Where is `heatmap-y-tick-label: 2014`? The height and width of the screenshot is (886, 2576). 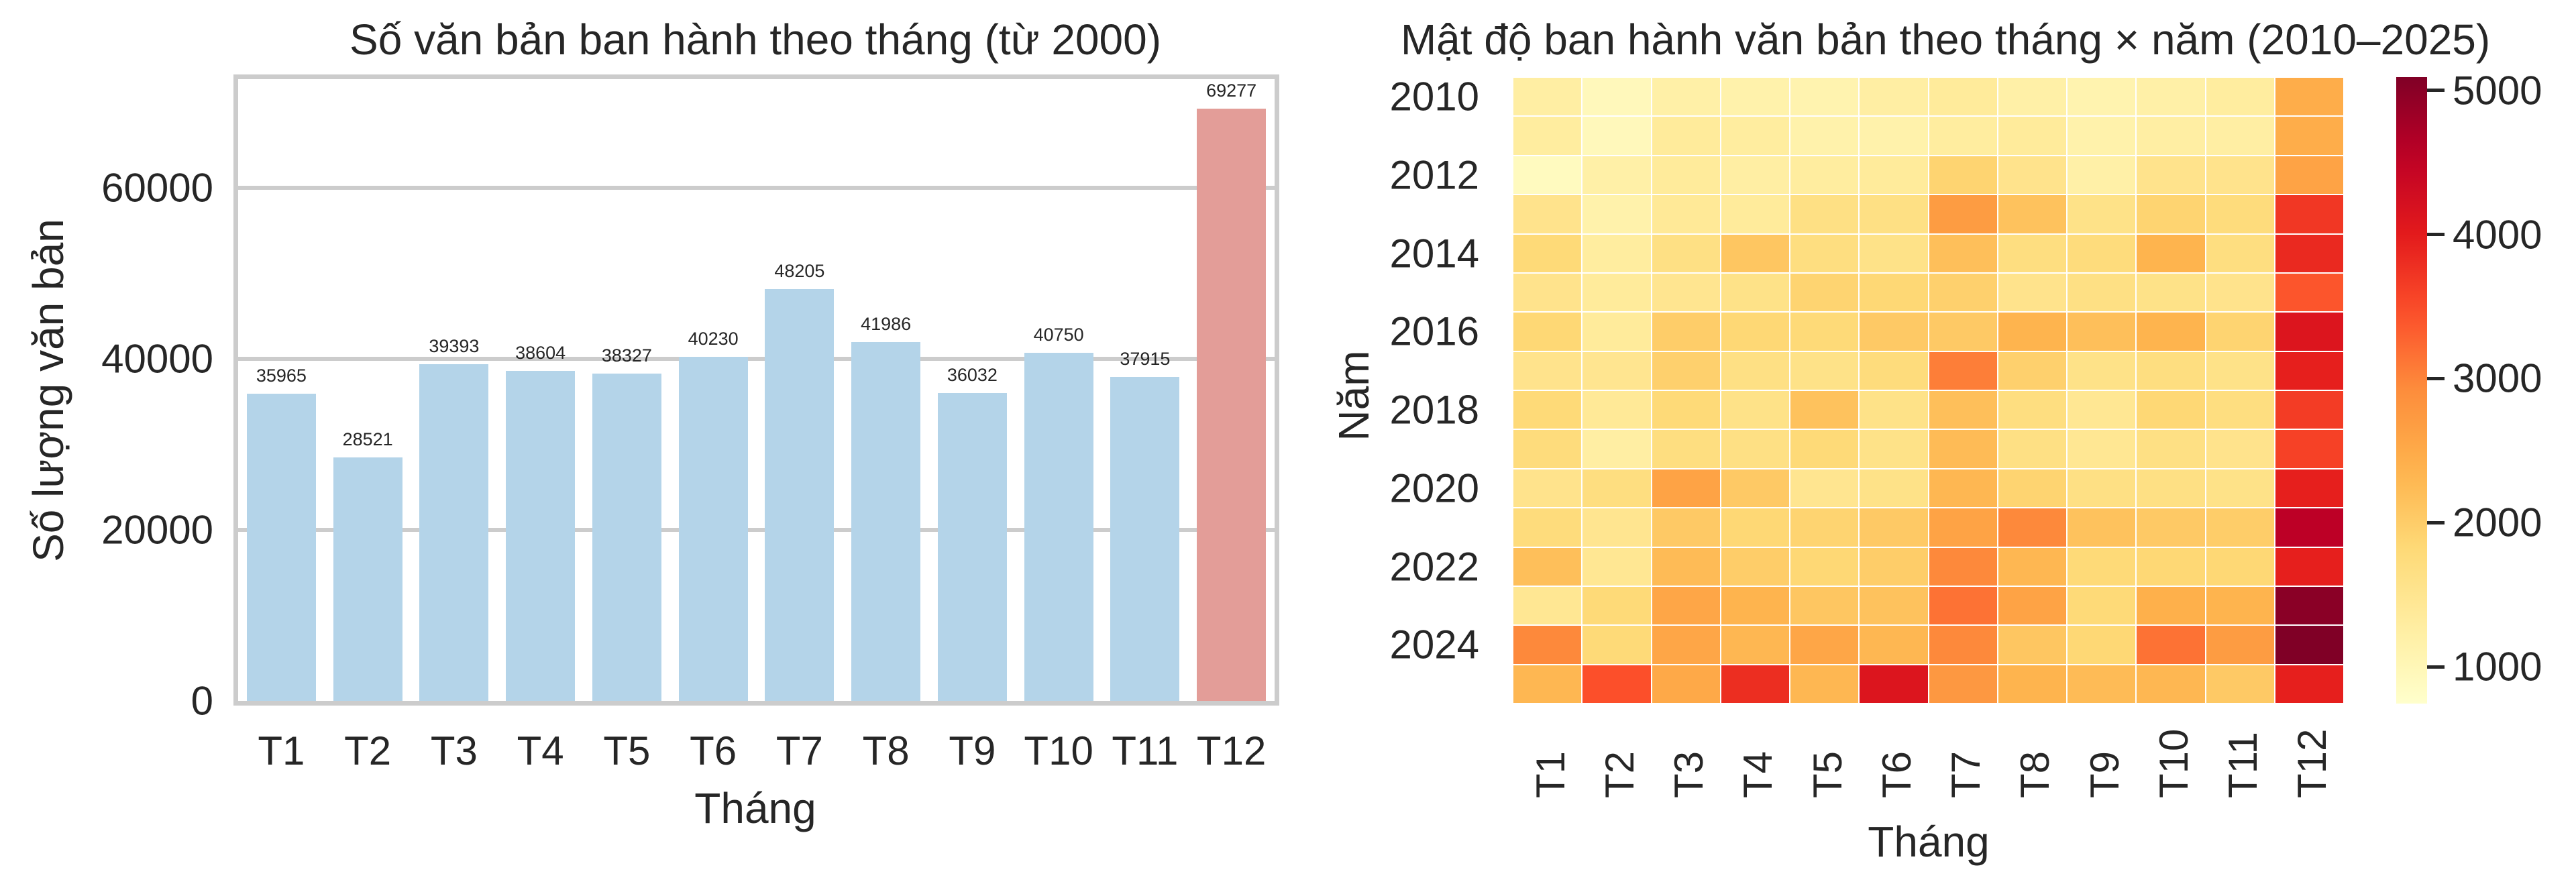
heatmap-y-tick-label: 2014 is located at coordinates (1434, 253).